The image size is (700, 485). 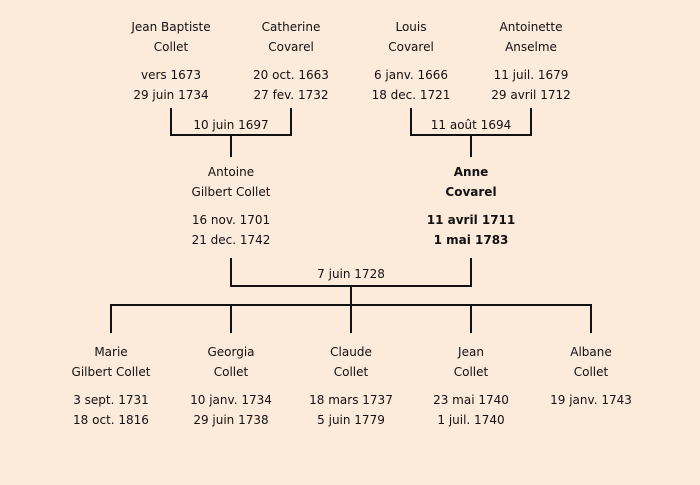 What do you see at coordinates (231, 220) in the screenshot?
I see `birth-date: 16 nov. 1701` at bounding box center [231, 220].